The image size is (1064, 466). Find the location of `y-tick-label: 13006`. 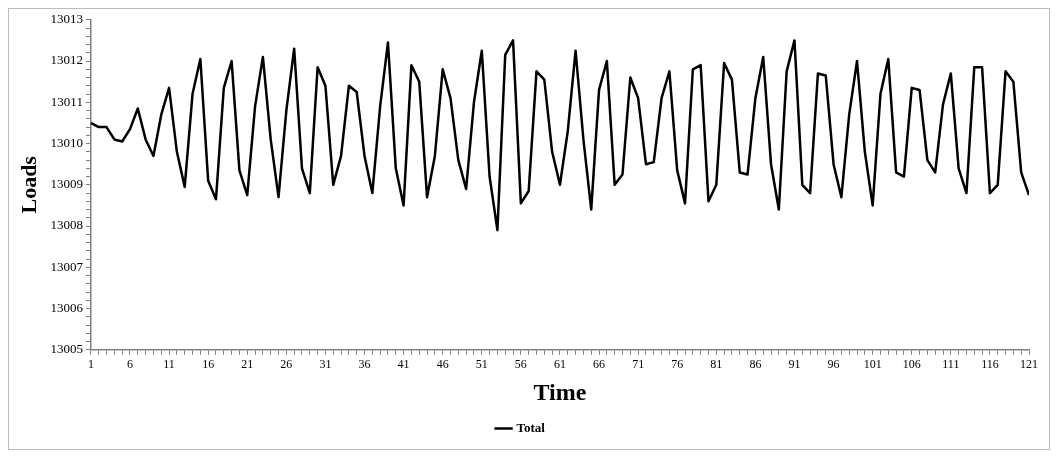

y-tick-label: 13006 is located at coordinates (67, 307).